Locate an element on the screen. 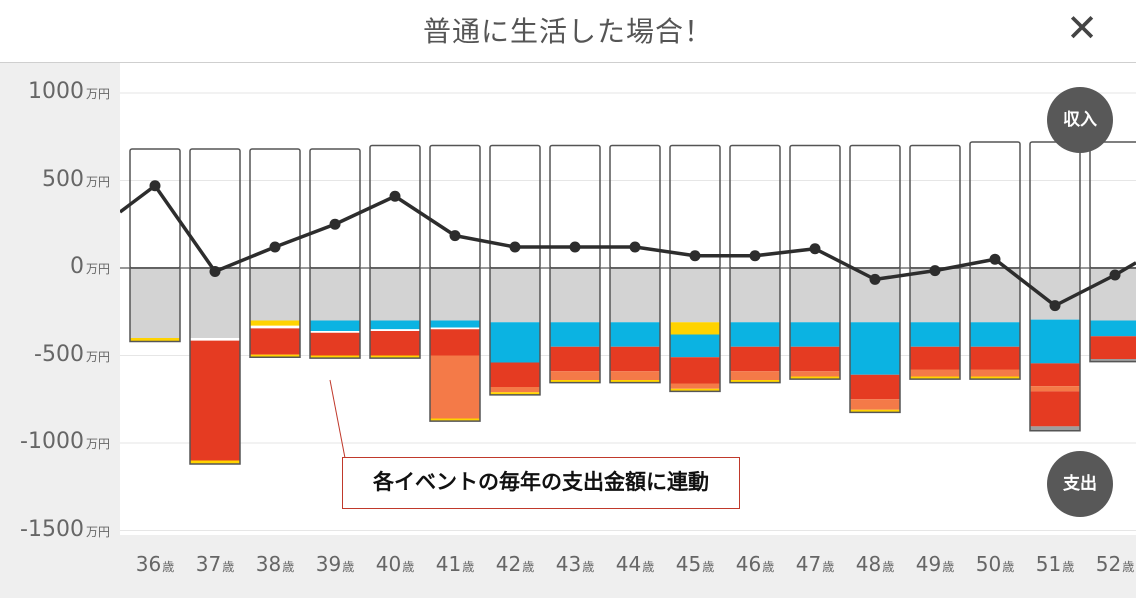 This screenshot has height=598, width=1136. x-tick-label: 37歳 is located at coordinates (215, 564).